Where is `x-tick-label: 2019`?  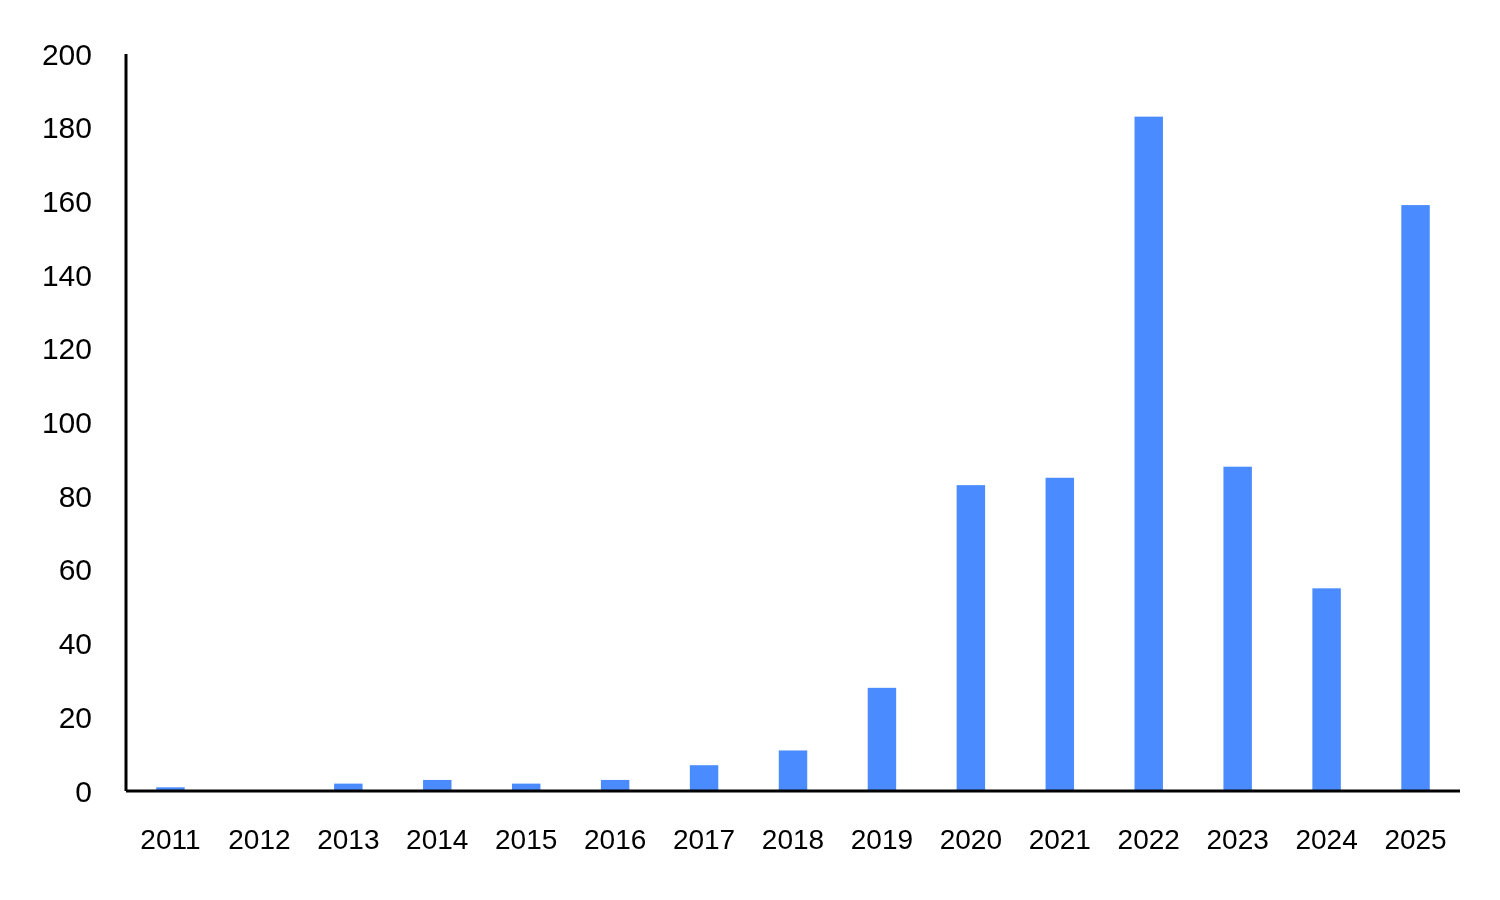
x-tick-label: 2019 is located at coordinates (882, 839).